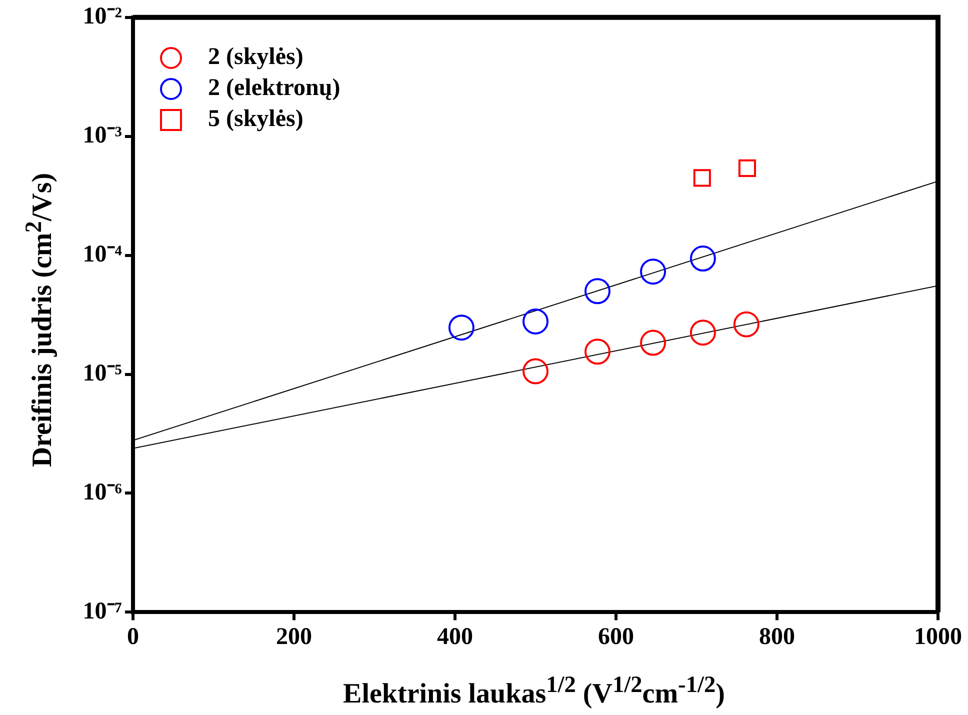 The width and height of the screenshot is (968, 715). I want to click on y-tick-label: 10⁻⁵, so click(102, 373).